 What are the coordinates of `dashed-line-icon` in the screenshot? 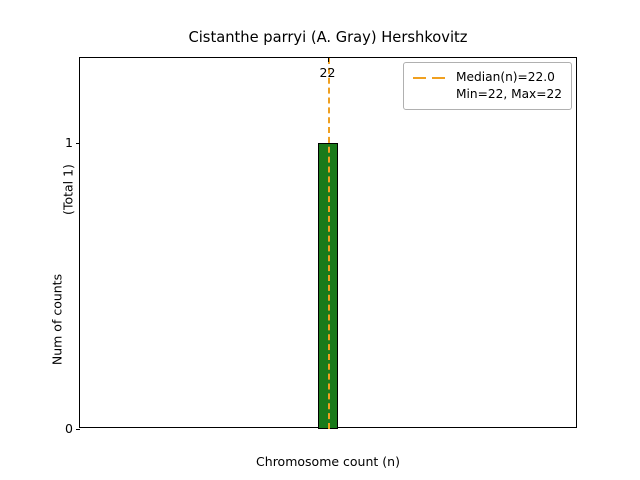 It's located at (430, 77).